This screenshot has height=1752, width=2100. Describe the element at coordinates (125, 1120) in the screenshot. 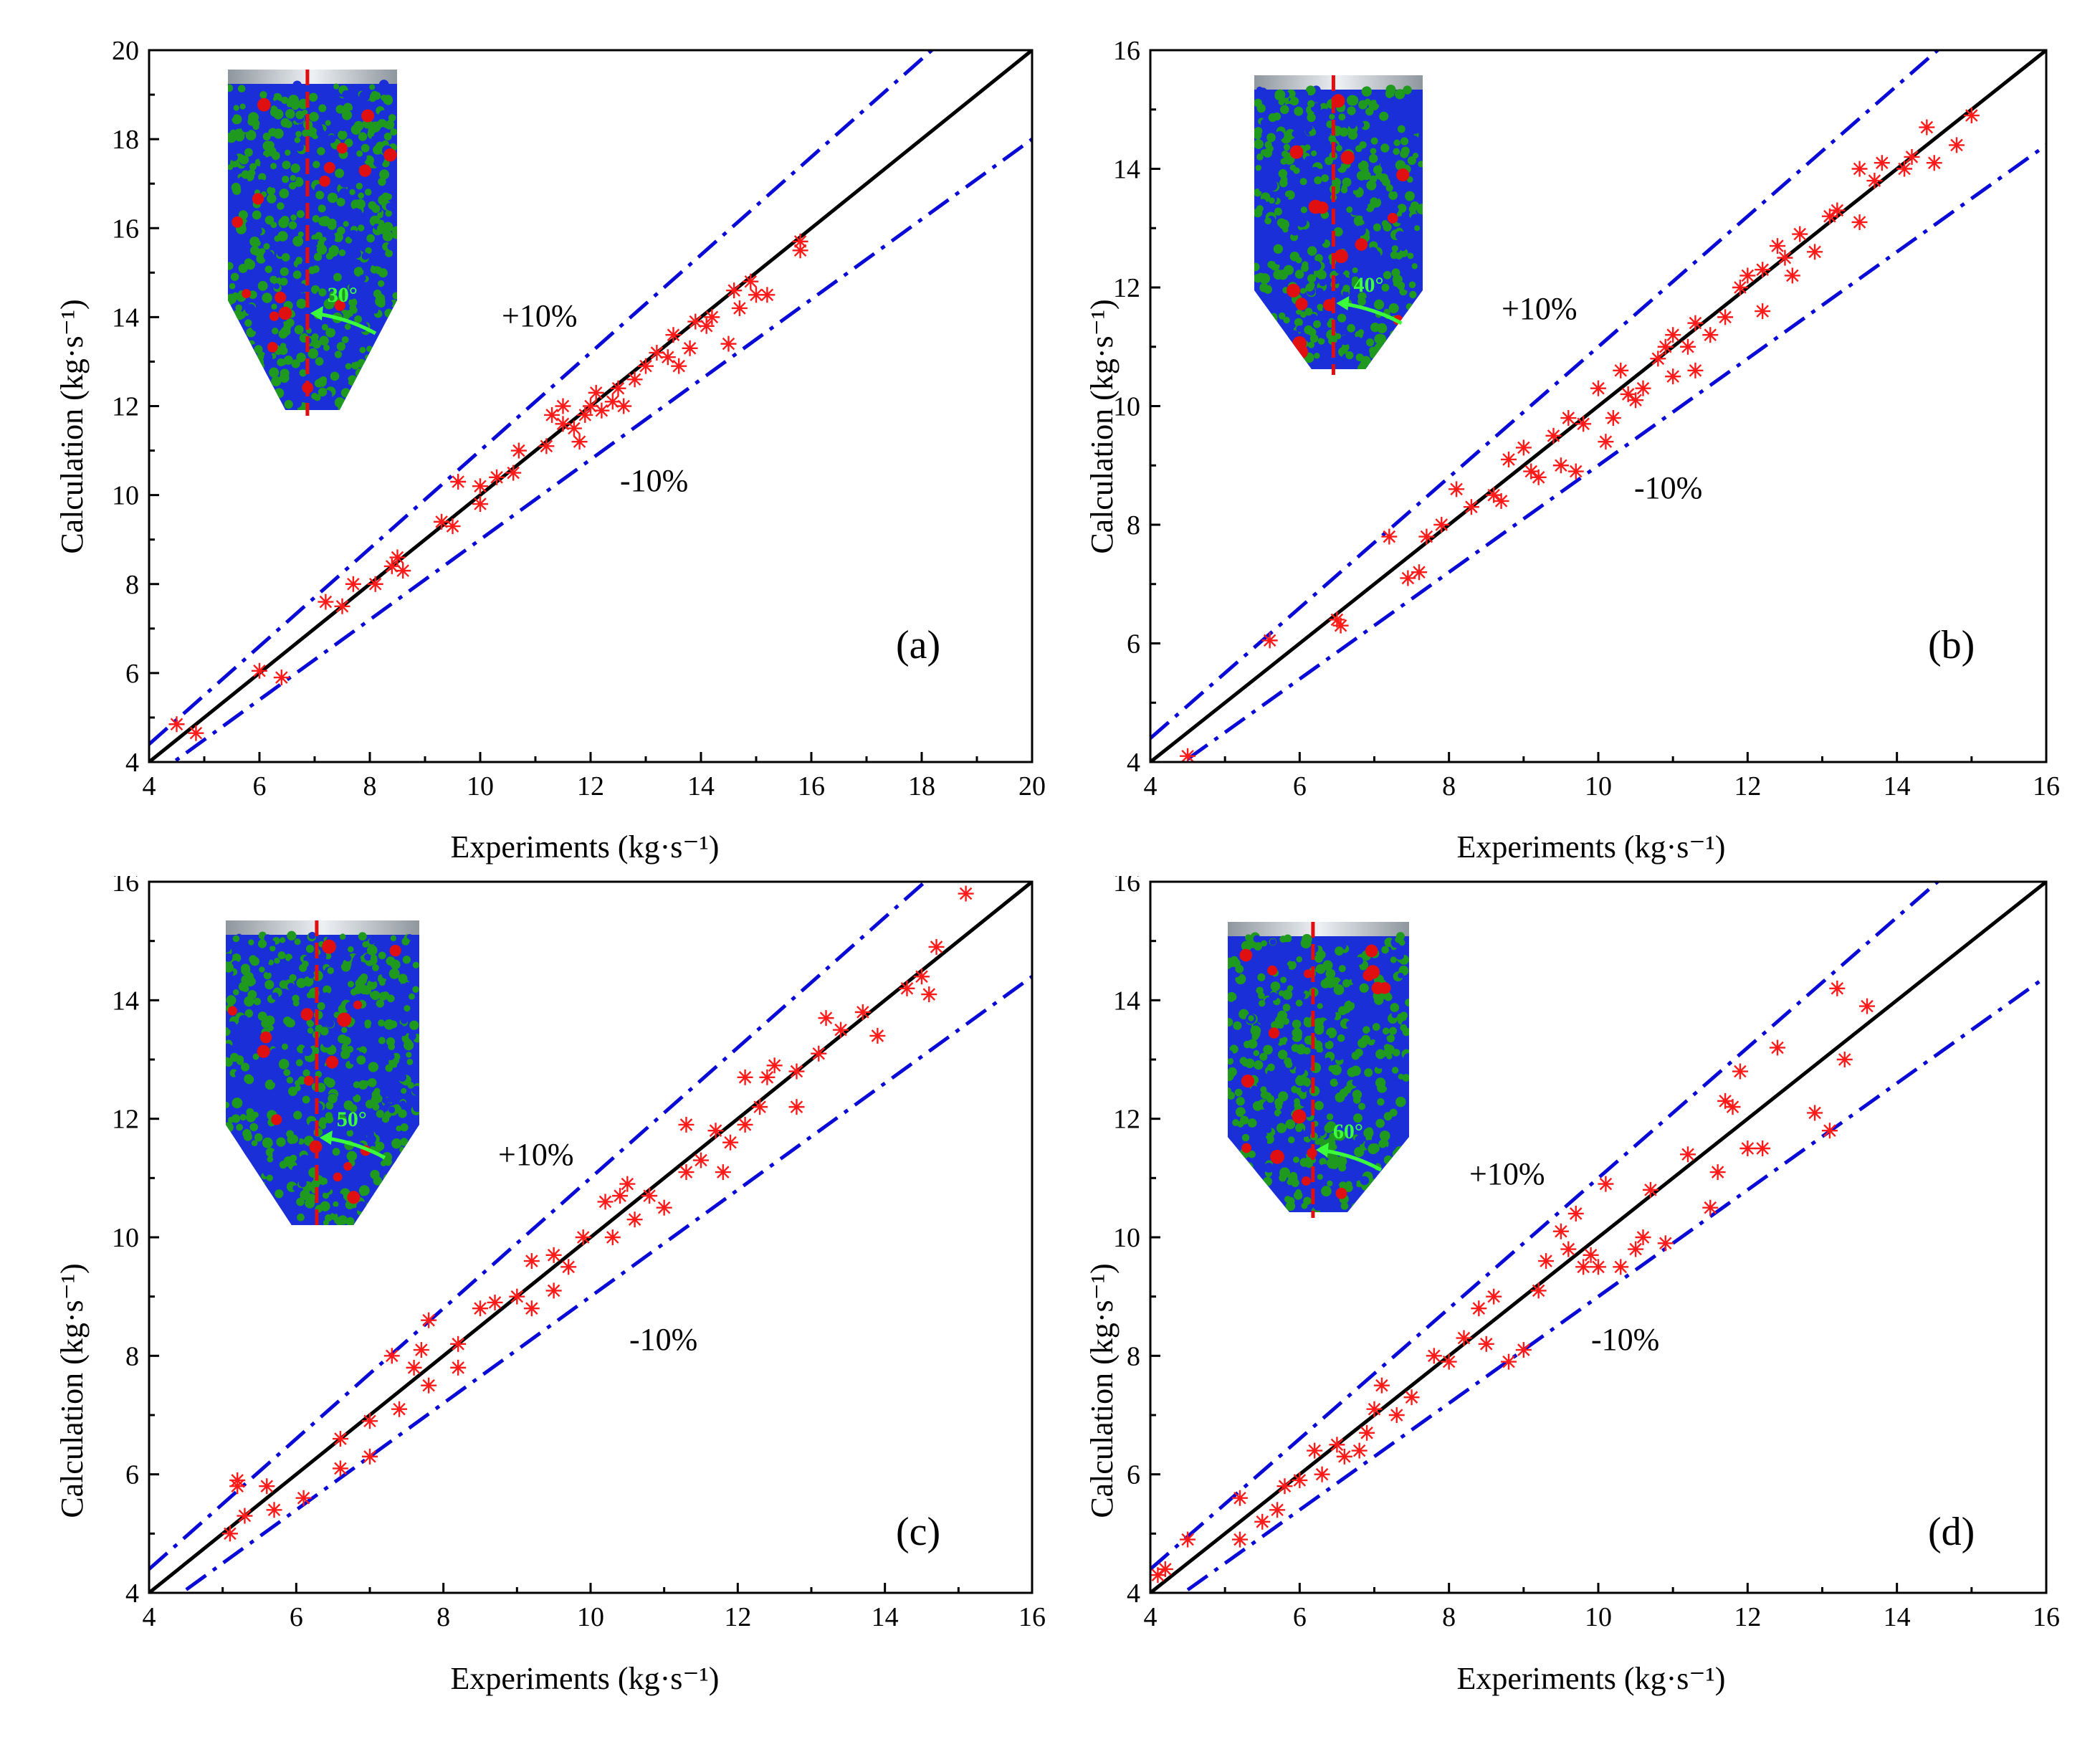

I see `y-tick-label: 12` at that location.